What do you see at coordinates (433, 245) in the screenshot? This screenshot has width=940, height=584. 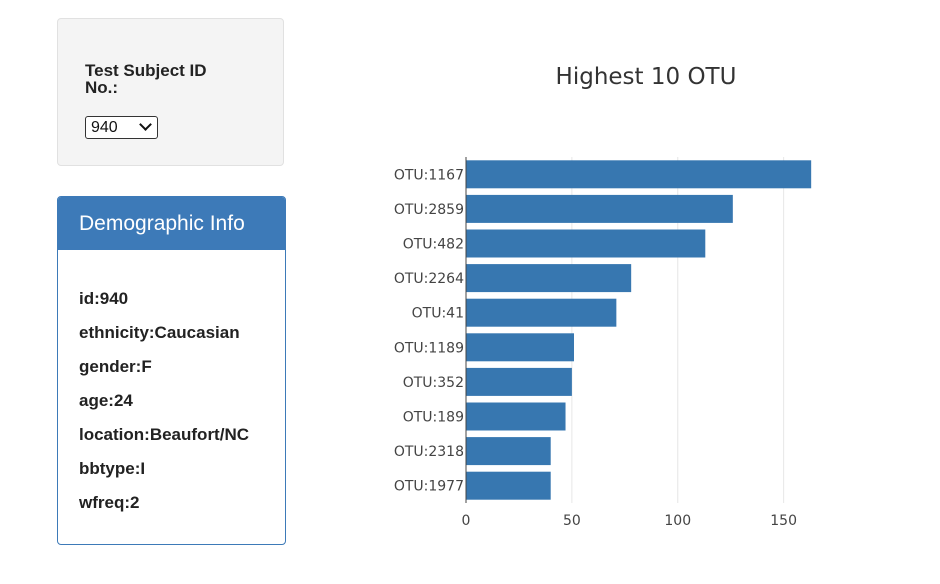 I see `y-tick-label: OTU:482` at bounding box center [433, 245].